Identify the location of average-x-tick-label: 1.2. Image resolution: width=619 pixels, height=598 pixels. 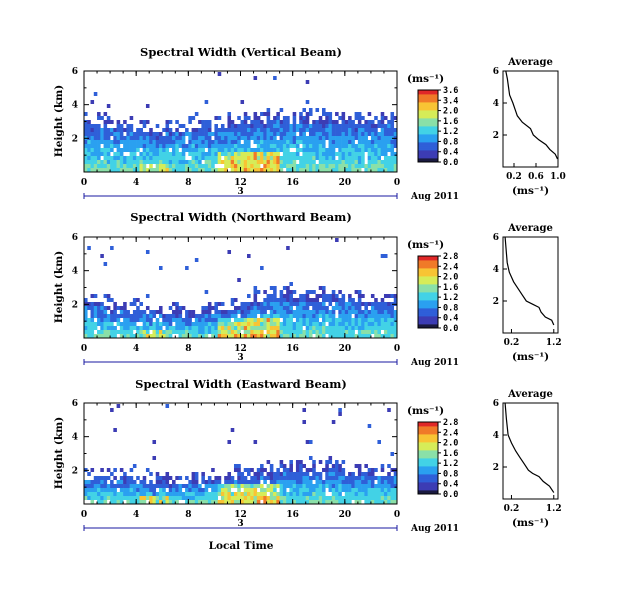
(554, 509).